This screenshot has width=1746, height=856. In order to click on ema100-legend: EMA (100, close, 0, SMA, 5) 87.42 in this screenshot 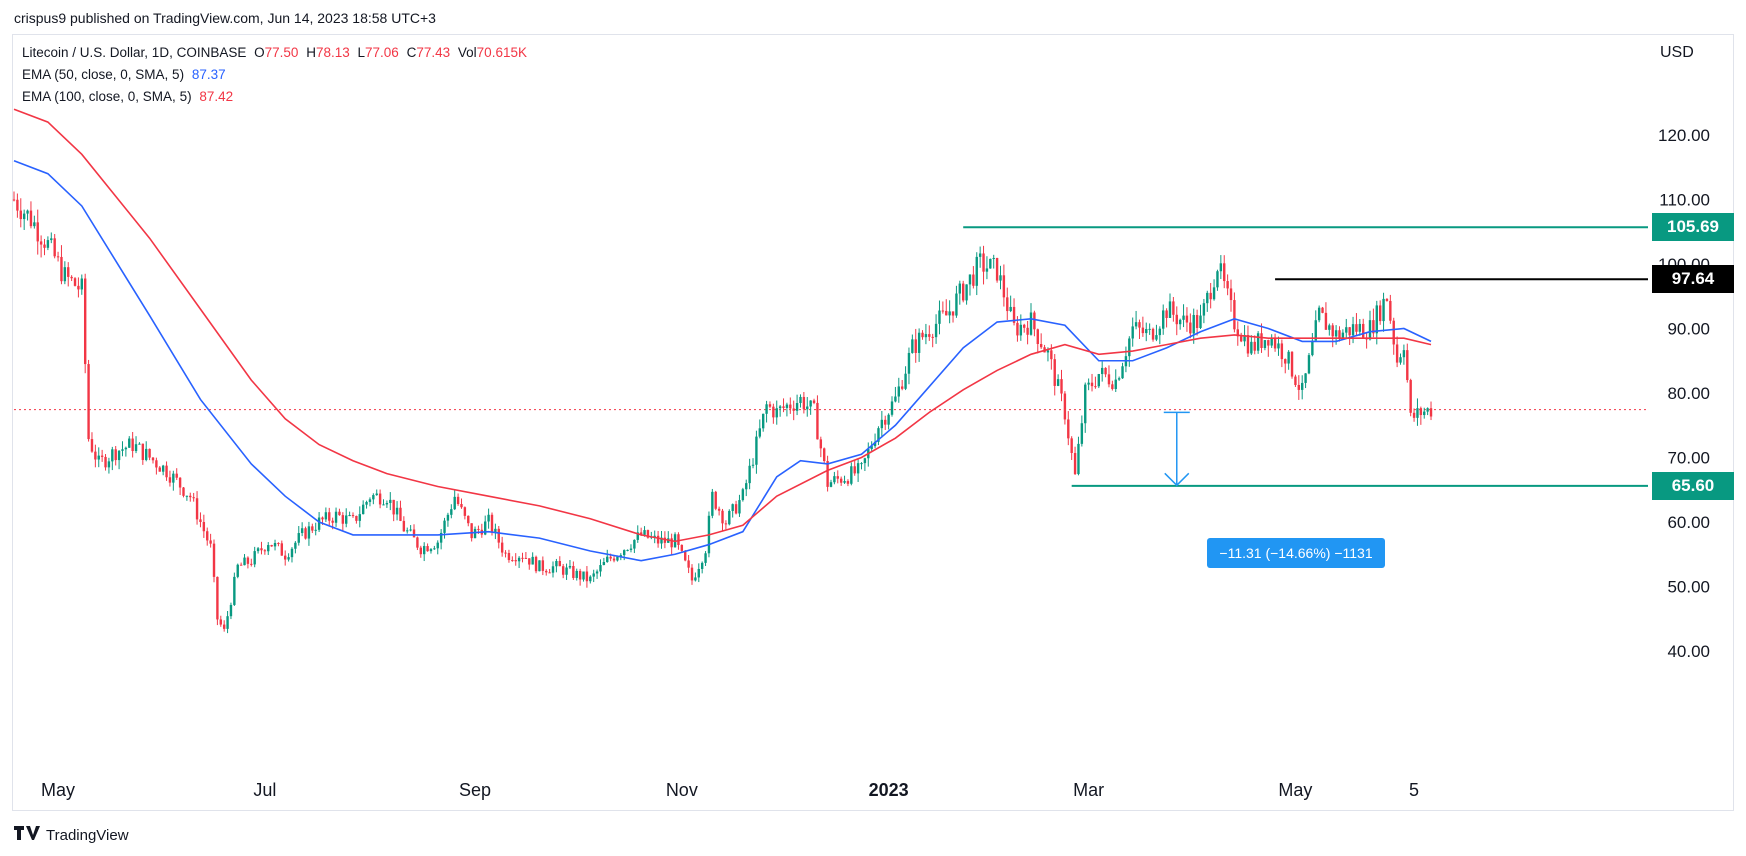, I will do `click(129, 96)`.